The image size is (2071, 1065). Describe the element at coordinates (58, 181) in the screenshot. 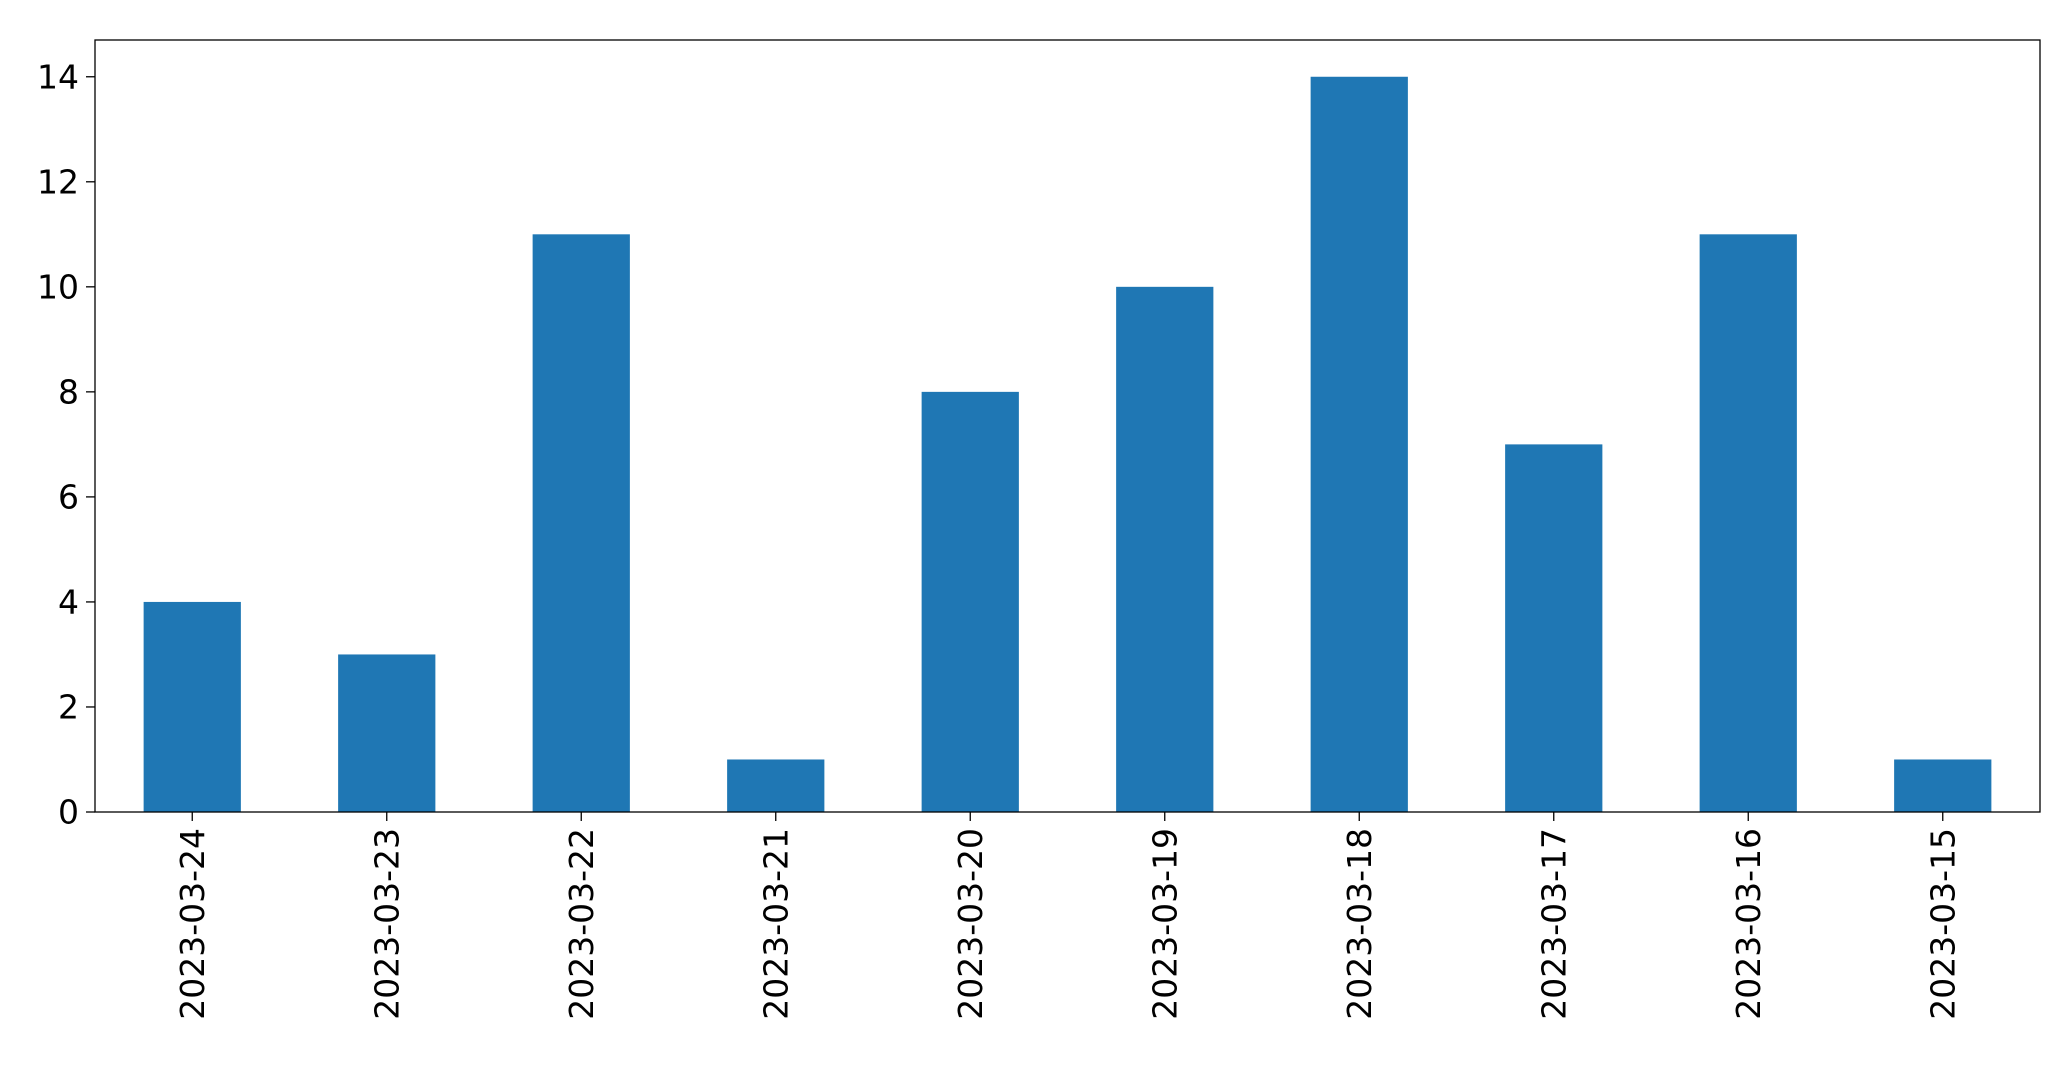

I see `y-tick-label: 12` at that location.